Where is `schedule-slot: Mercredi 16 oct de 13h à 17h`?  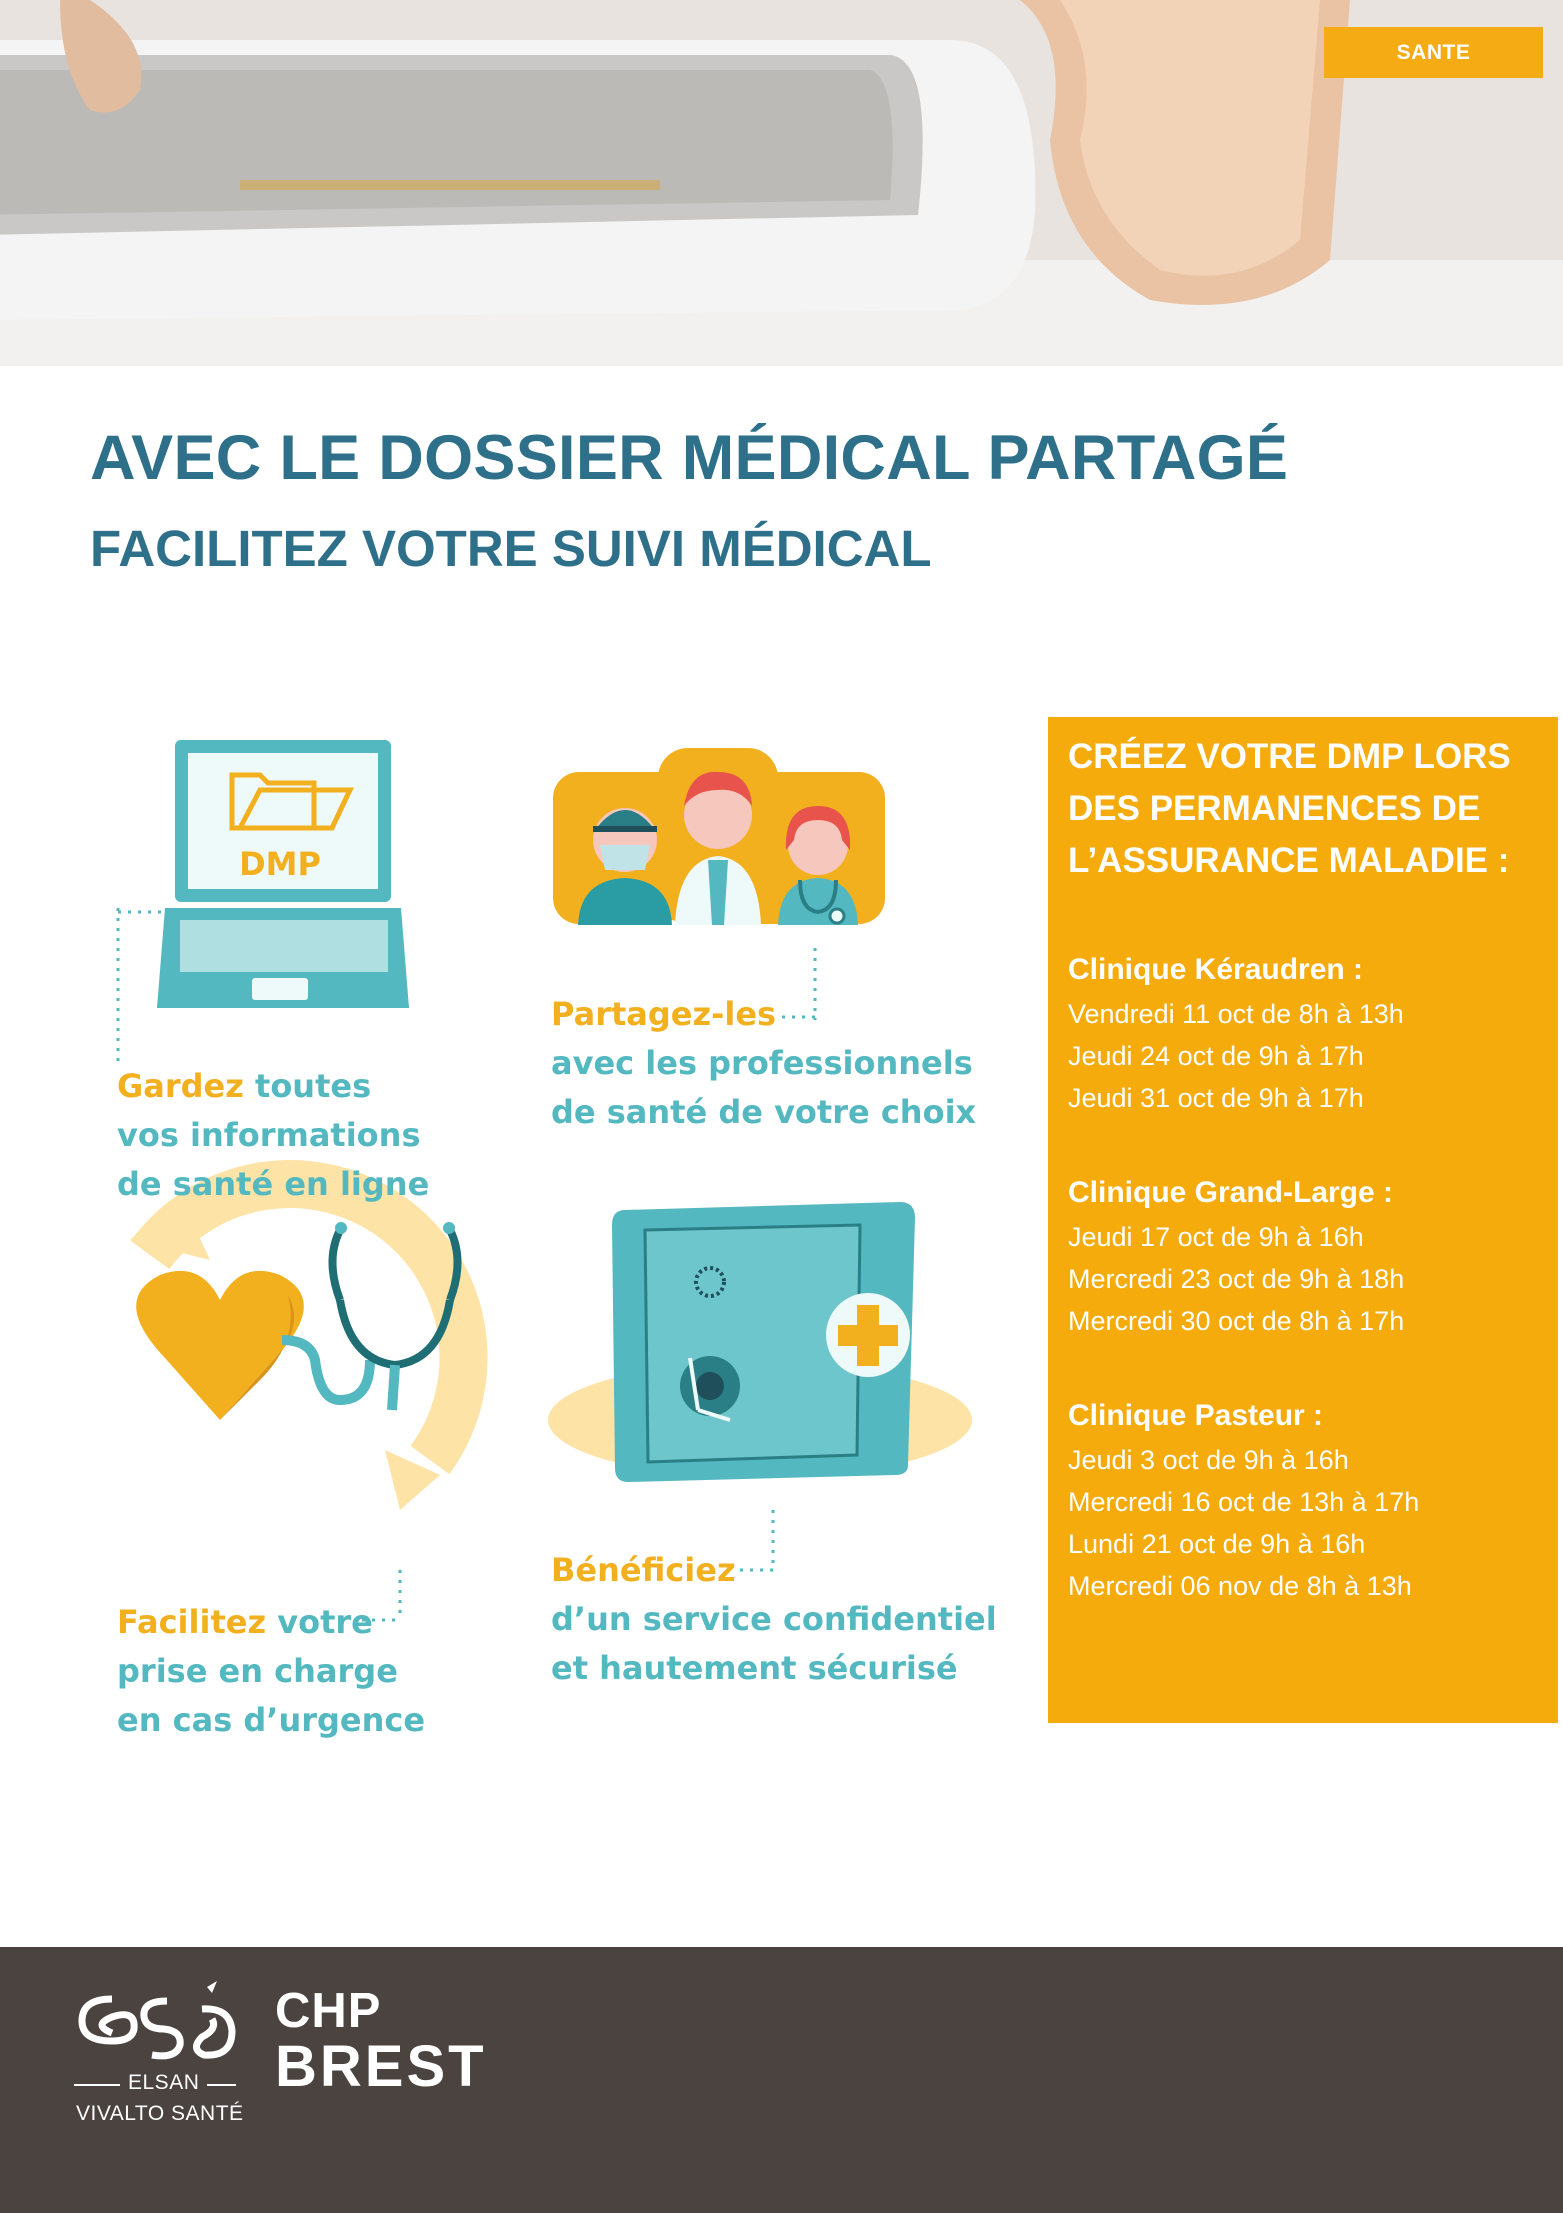
schedule-slot: Mercredi 16 oct de 13h à 17h is located at coordinates (1244, 1502).